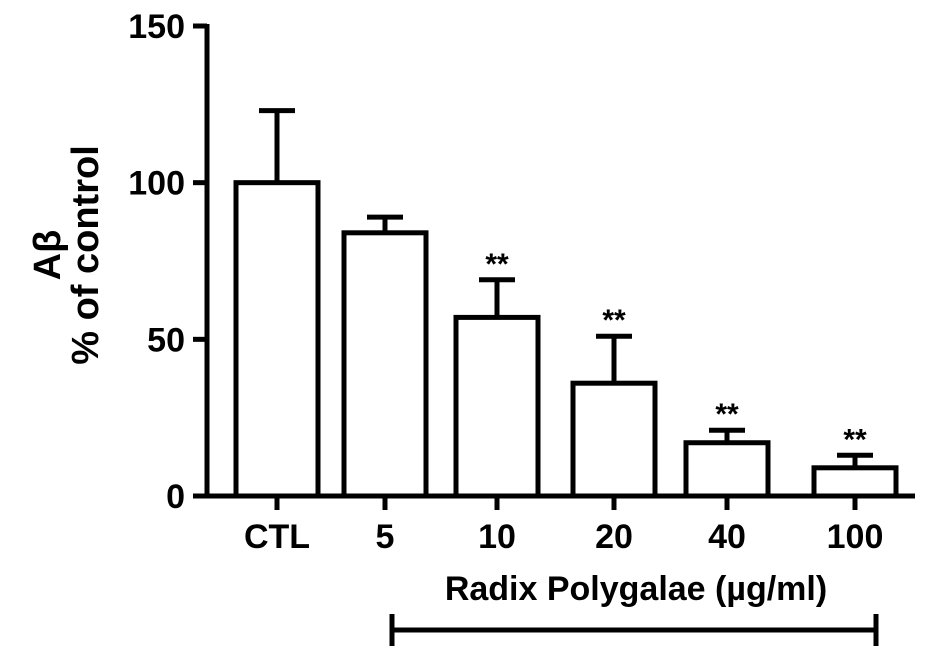  Describe the element at coordinates (175, 497) in the screenshot. I see `y-tick-label: 0` at that location.